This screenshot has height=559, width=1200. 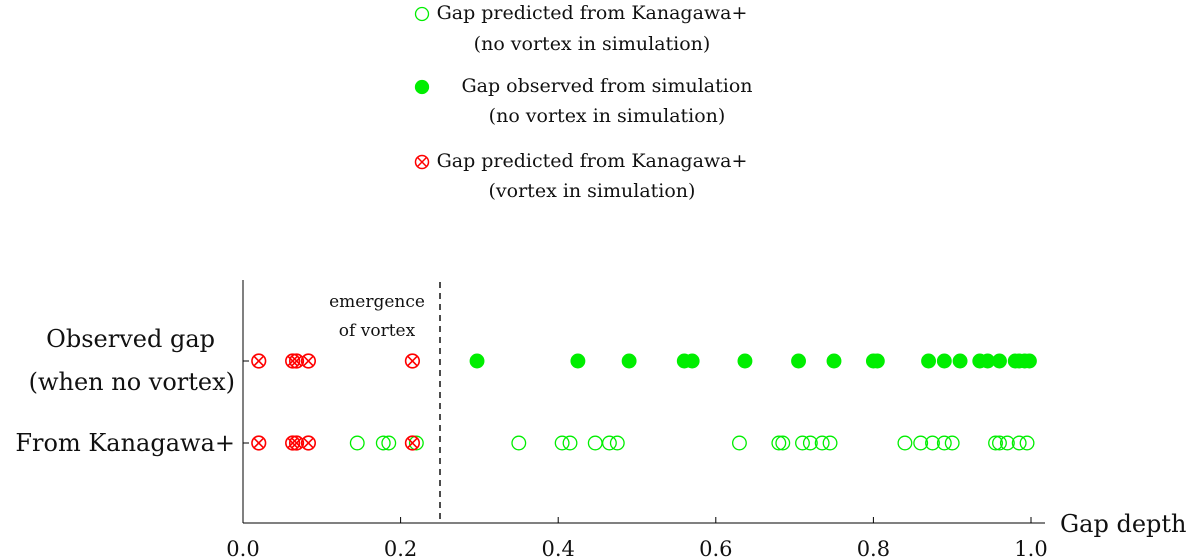 I want to click on x-tick-label: 0.4, so click(x=557, y=548).